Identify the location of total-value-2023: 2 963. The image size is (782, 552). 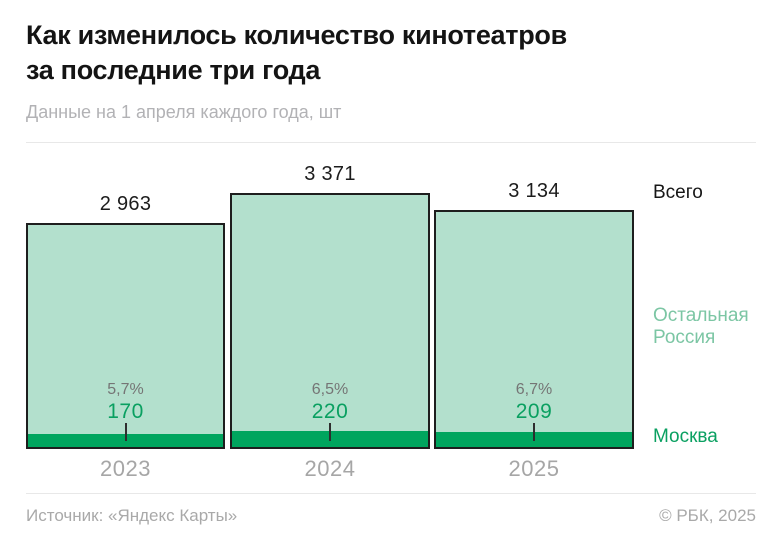
(125, 204).